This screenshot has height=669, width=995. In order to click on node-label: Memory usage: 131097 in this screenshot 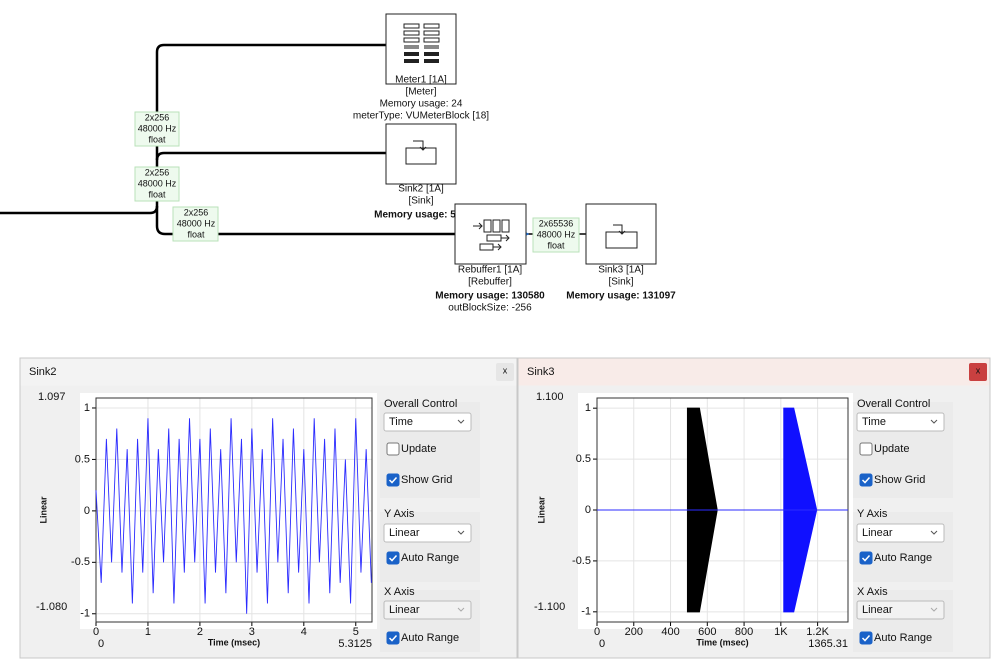, I will do `click(621, 296)`.